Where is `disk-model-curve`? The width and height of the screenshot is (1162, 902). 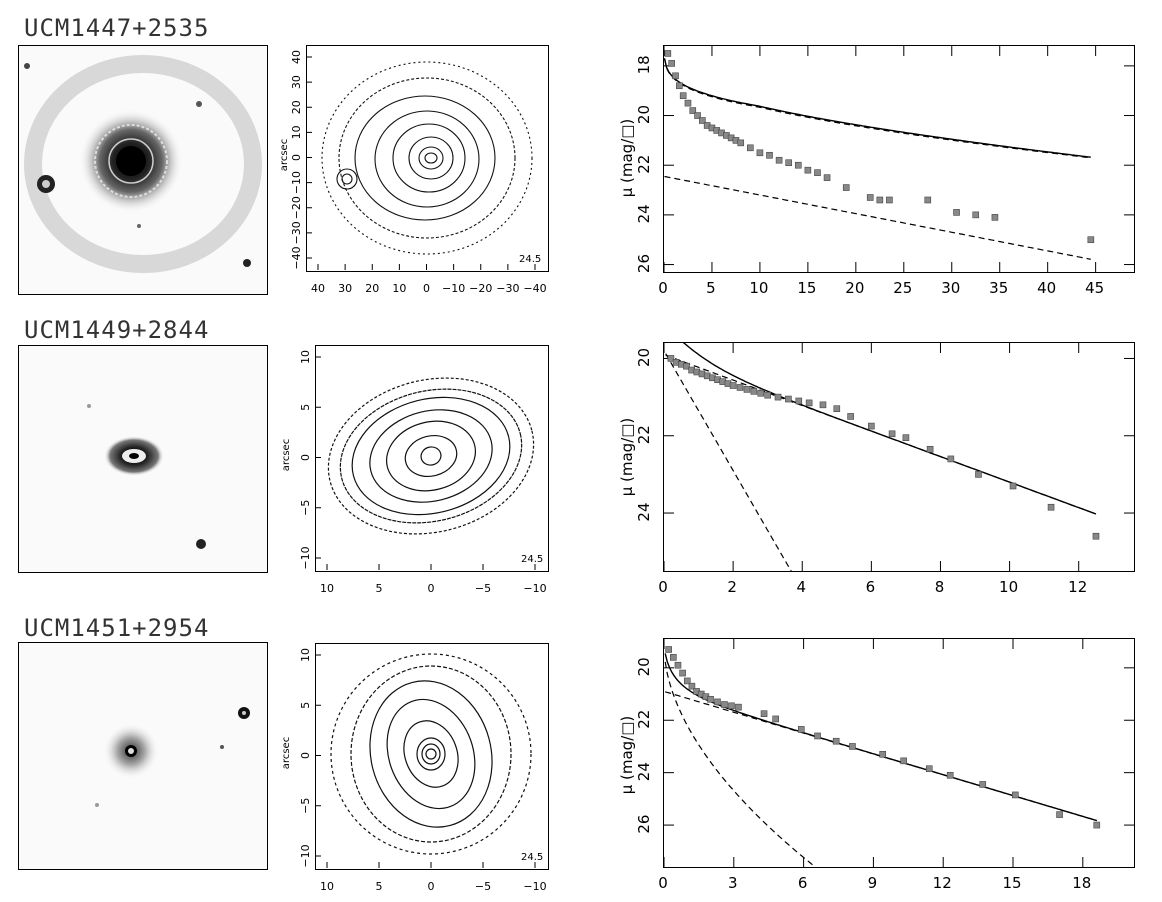 disk-model-curve is located at coordinates (877, 217).